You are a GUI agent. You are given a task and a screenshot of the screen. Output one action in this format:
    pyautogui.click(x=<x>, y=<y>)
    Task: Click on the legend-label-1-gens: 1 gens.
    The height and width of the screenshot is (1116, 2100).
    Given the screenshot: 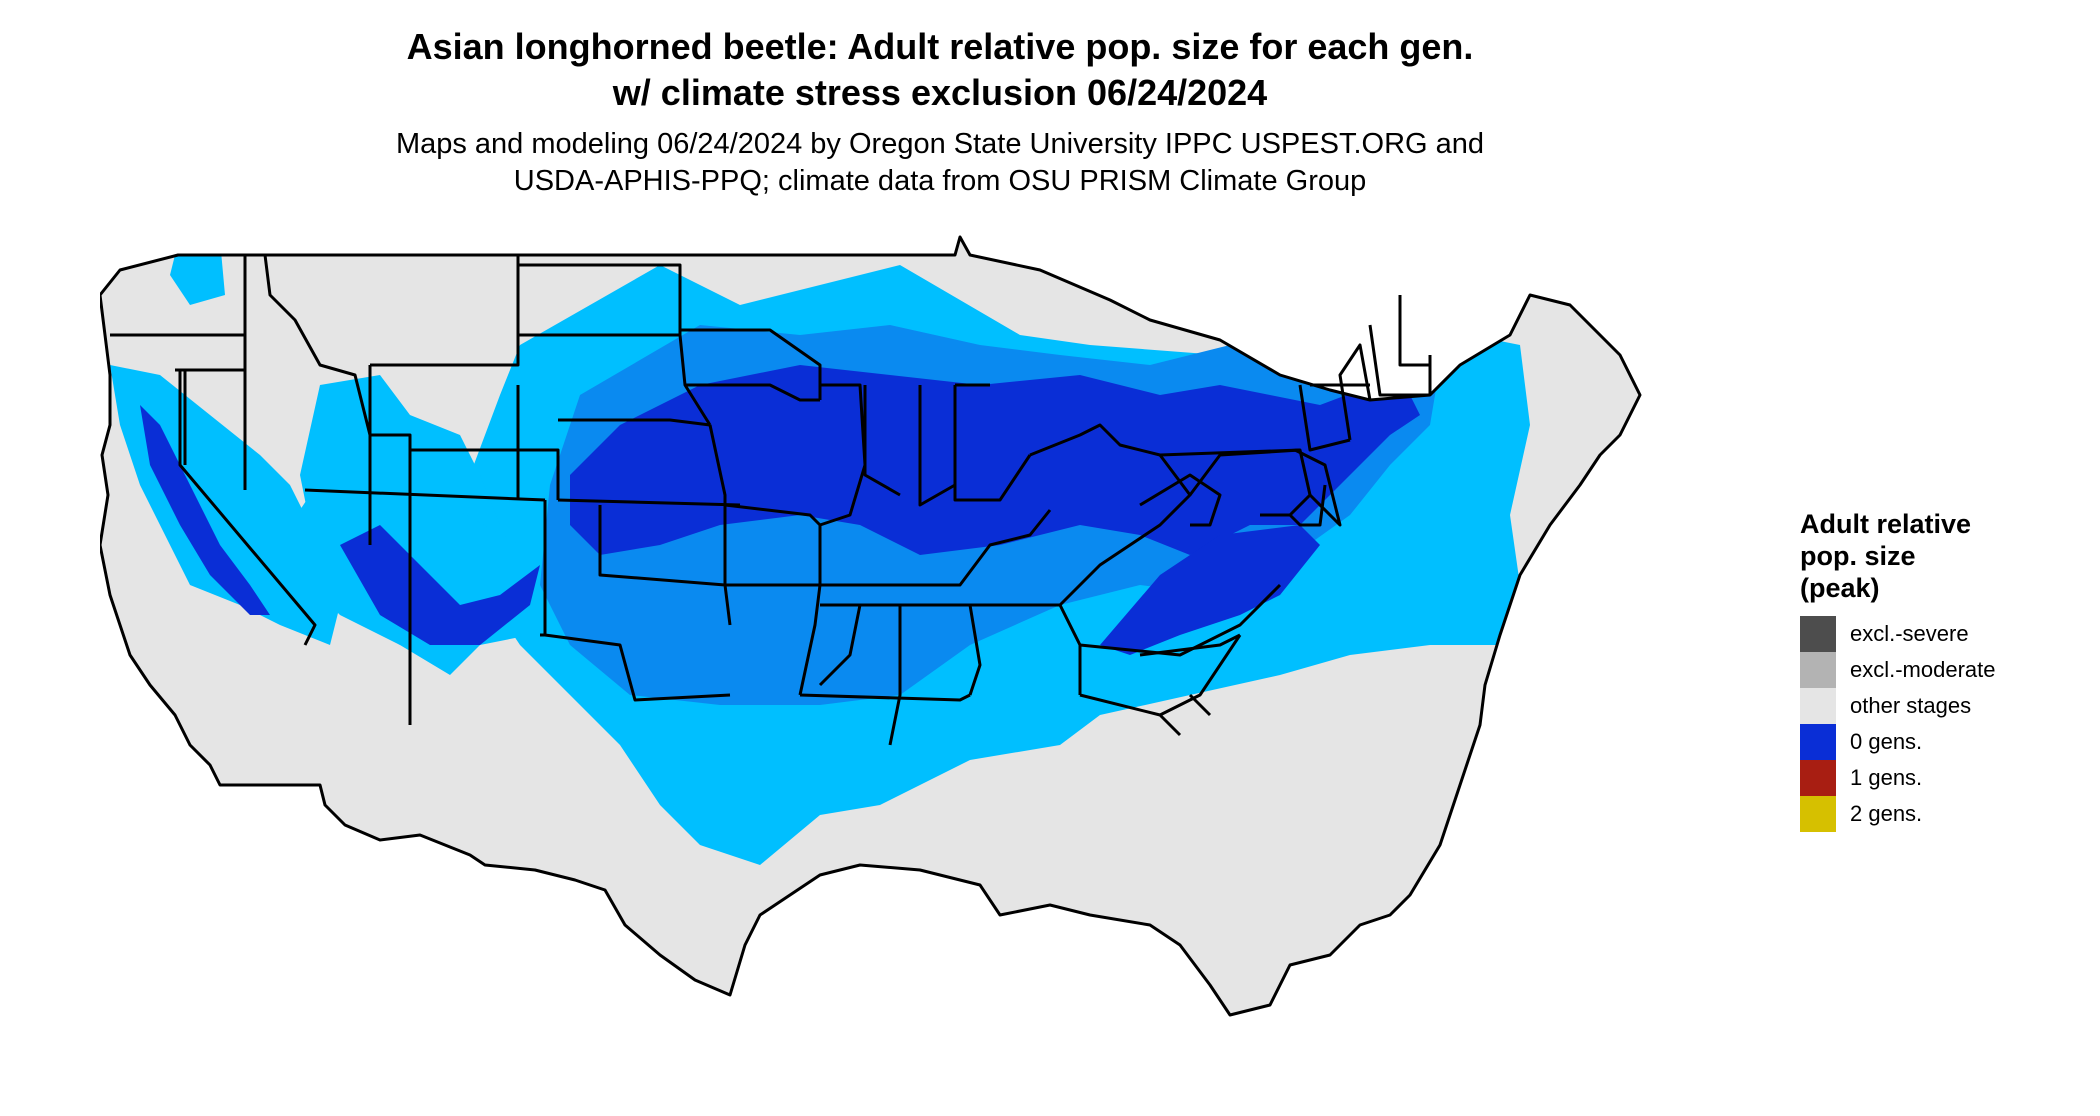 What is the action you would take?
    pyautogui.click(x=1886, y=777)
    